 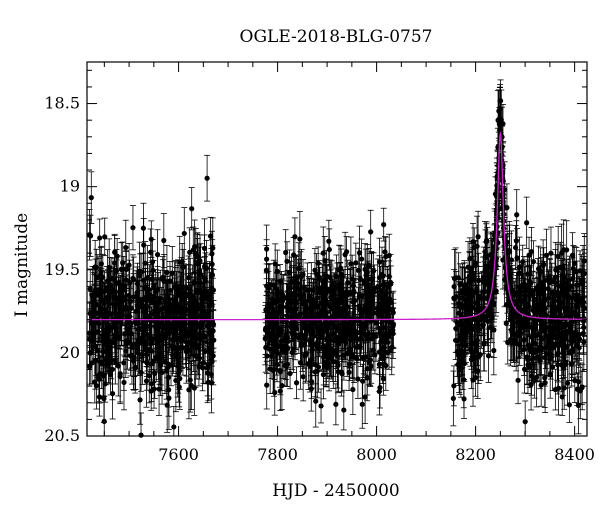 I want to click on chart-title: OGLE-2018-BLG-0757, so click(x=336, y=37).